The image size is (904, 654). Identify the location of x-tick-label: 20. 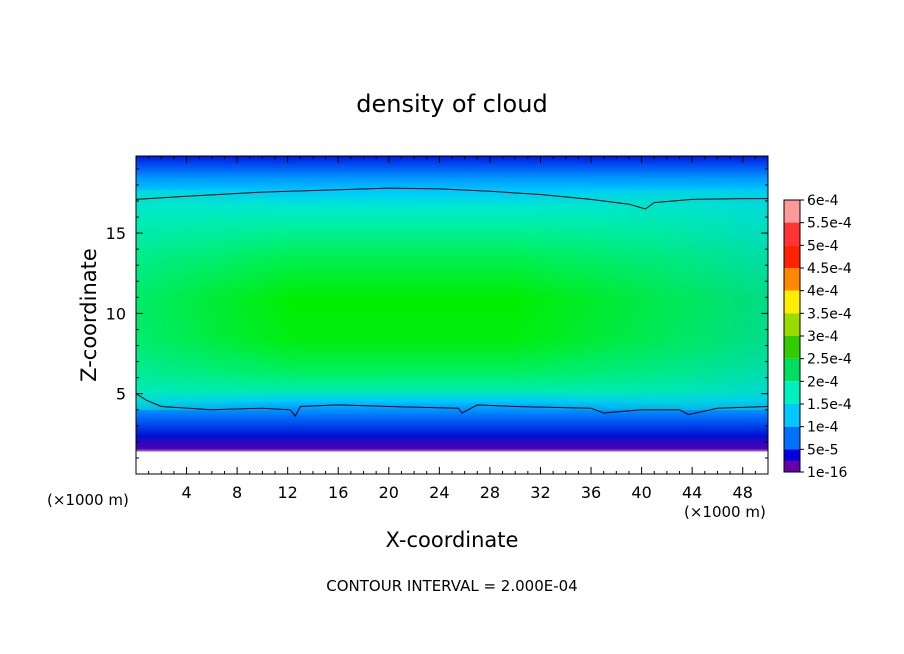
(389, 492).